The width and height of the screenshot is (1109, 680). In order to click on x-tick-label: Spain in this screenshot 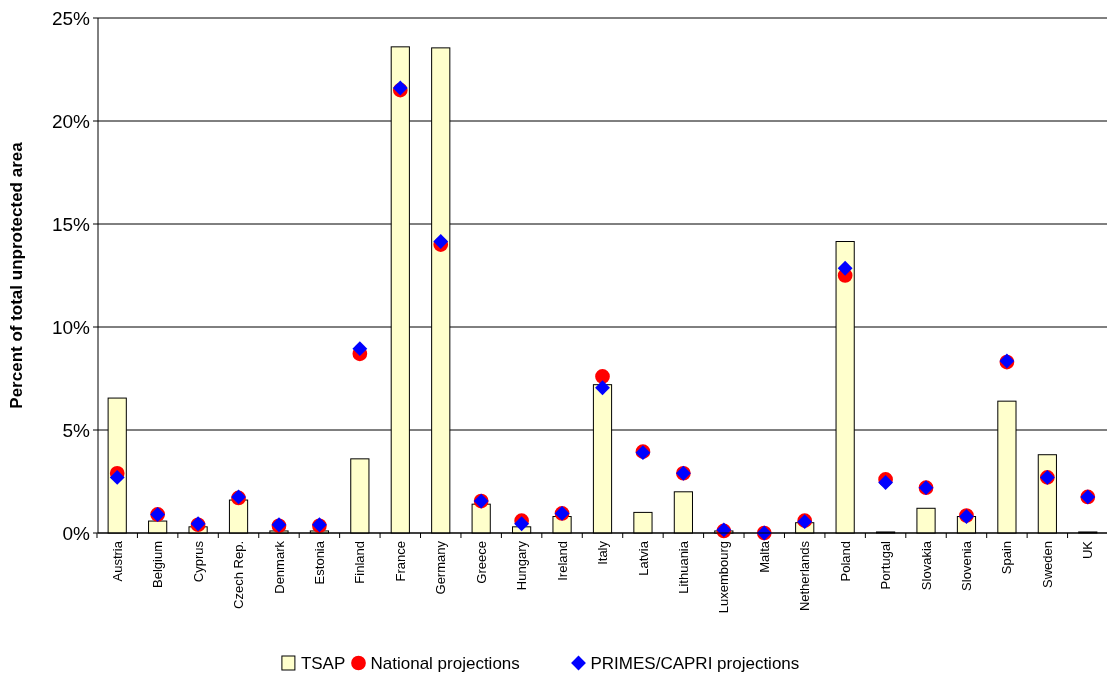, I will do `click(1007, 558)`.